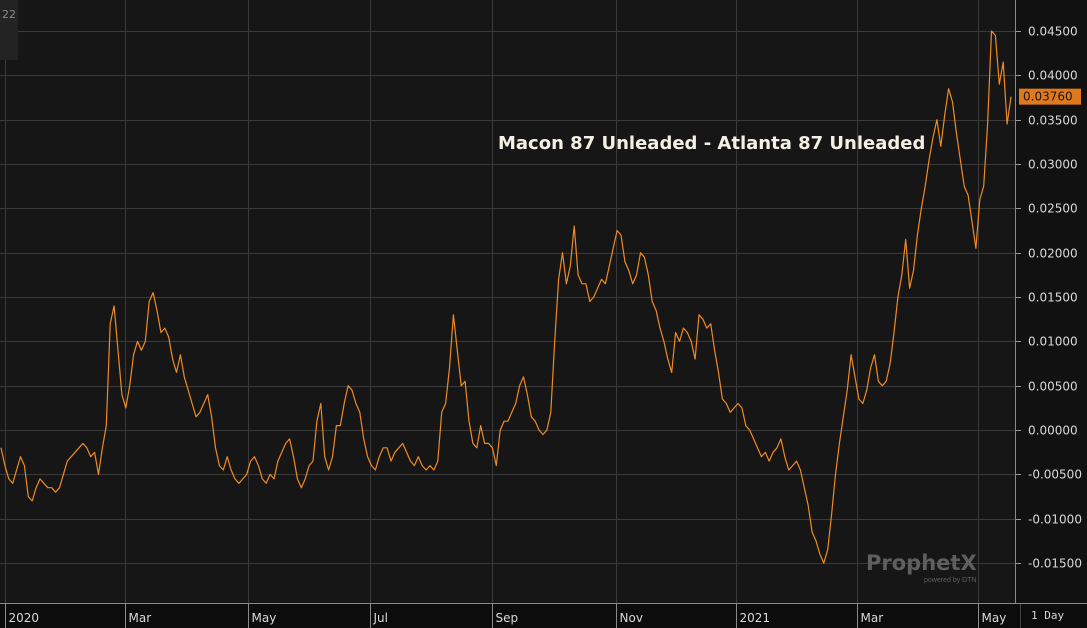 The width and height of the screenshot is (1087, 628). I want to click on prophetx-logo: ProphetX, so click(921, 563).